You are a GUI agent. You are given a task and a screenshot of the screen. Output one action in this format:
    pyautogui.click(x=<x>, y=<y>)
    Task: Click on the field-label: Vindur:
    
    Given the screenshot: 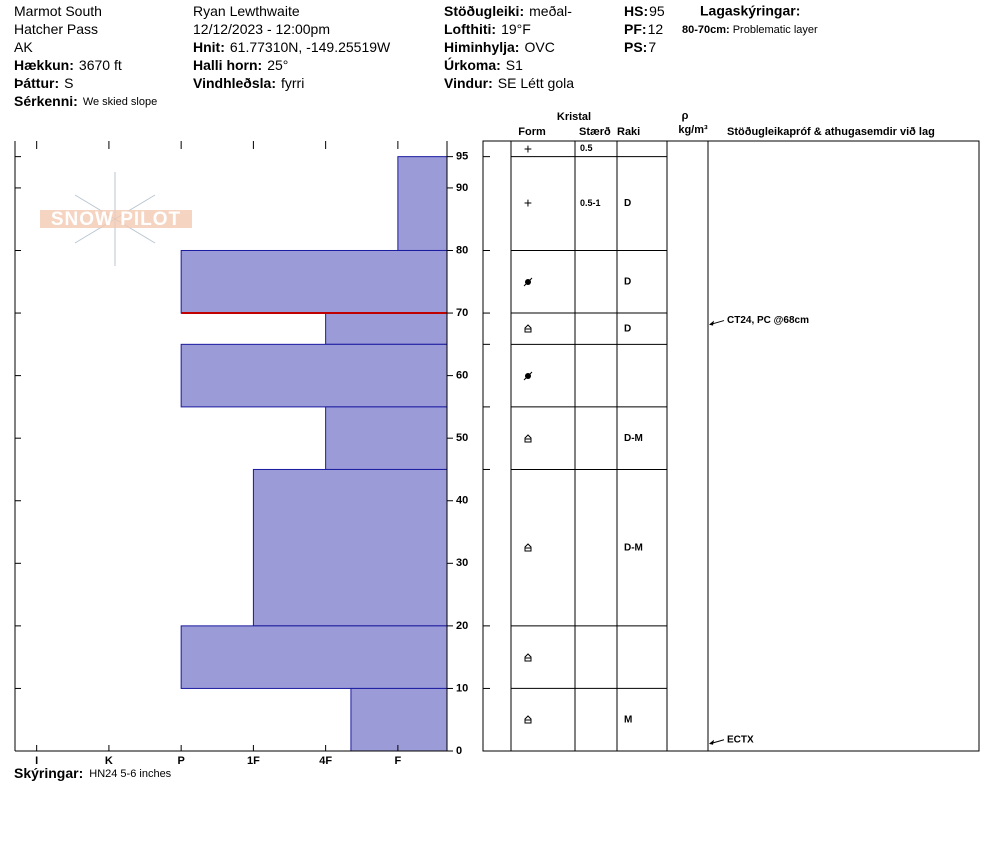 What is the action you would take?
    pyautogui.click(x=468, y=83)
    